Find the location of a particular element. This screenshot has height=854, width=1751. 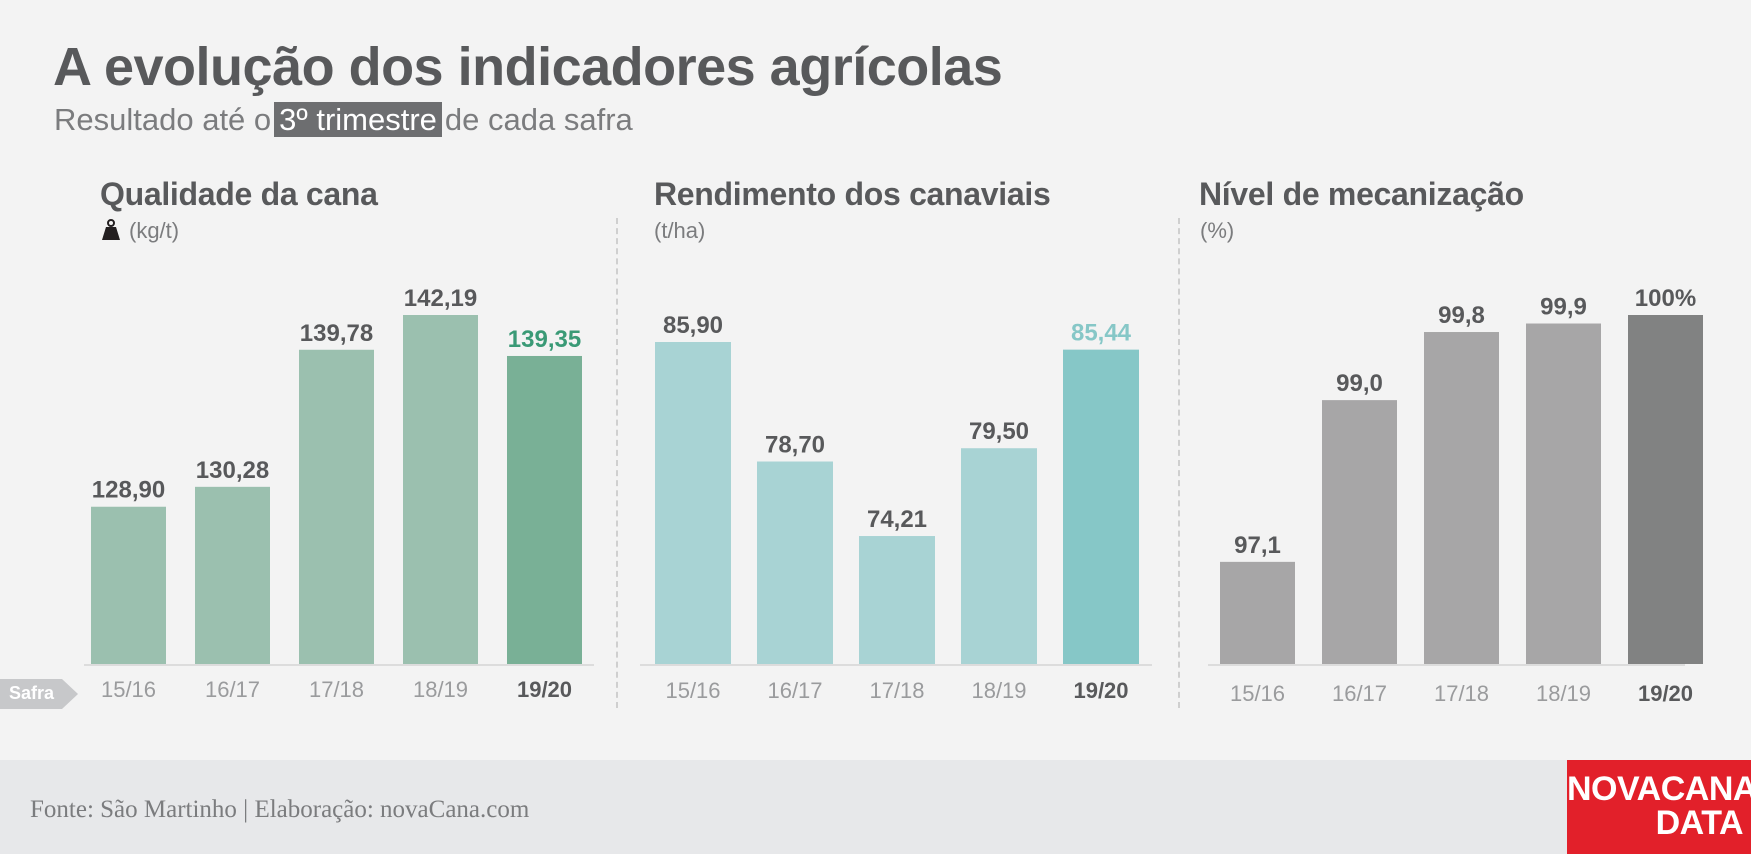

page-subtitle: Resultado até o 3º trimestre de cada safra is located at coordinates (343, 120).